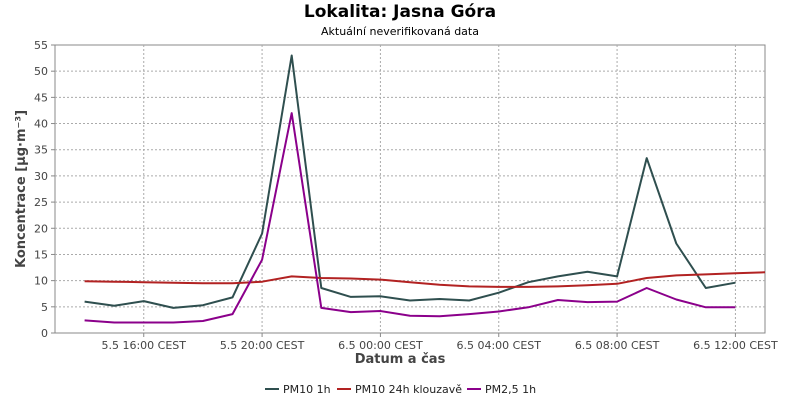 The width and height of the screenshot is (800, 400). I want to click on x-tick-label: 5.5 20:00 CEST, so click(262, 345).